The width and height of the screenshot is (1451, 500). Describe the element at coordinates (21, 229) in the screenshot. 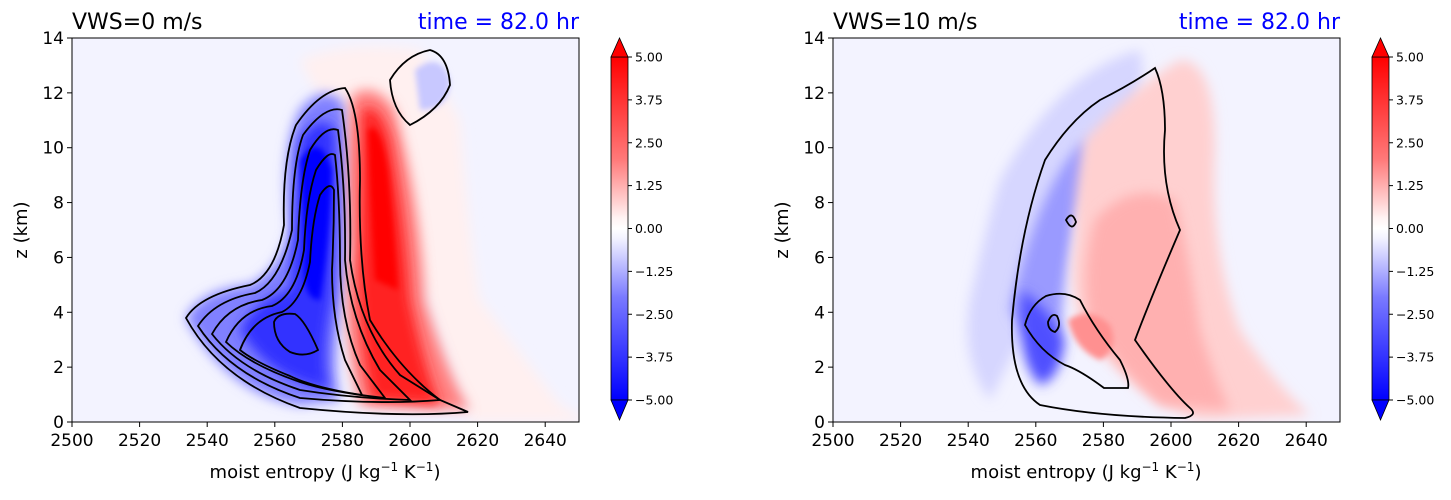

I see `y-axis-label-vws0: z (km)` at that location.